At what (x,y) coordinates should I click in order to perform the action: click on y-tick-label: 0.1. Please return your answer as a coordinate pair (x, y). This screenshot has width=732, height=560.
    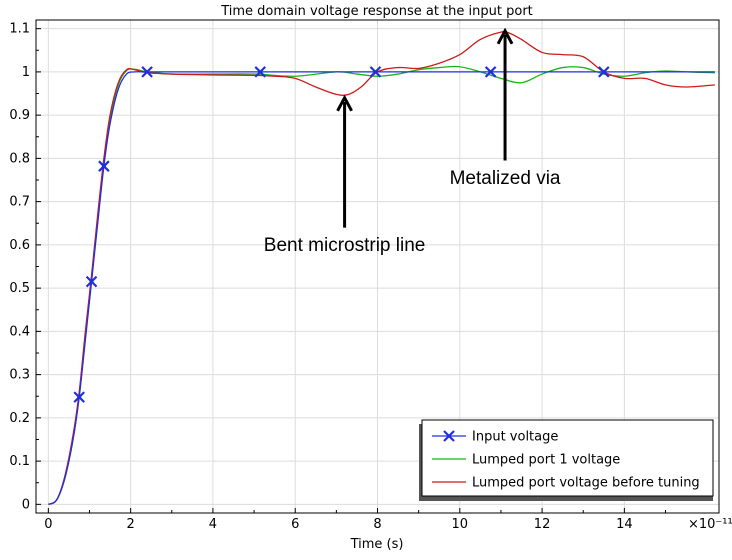
    Looking at the image, I should click on (19, 461).